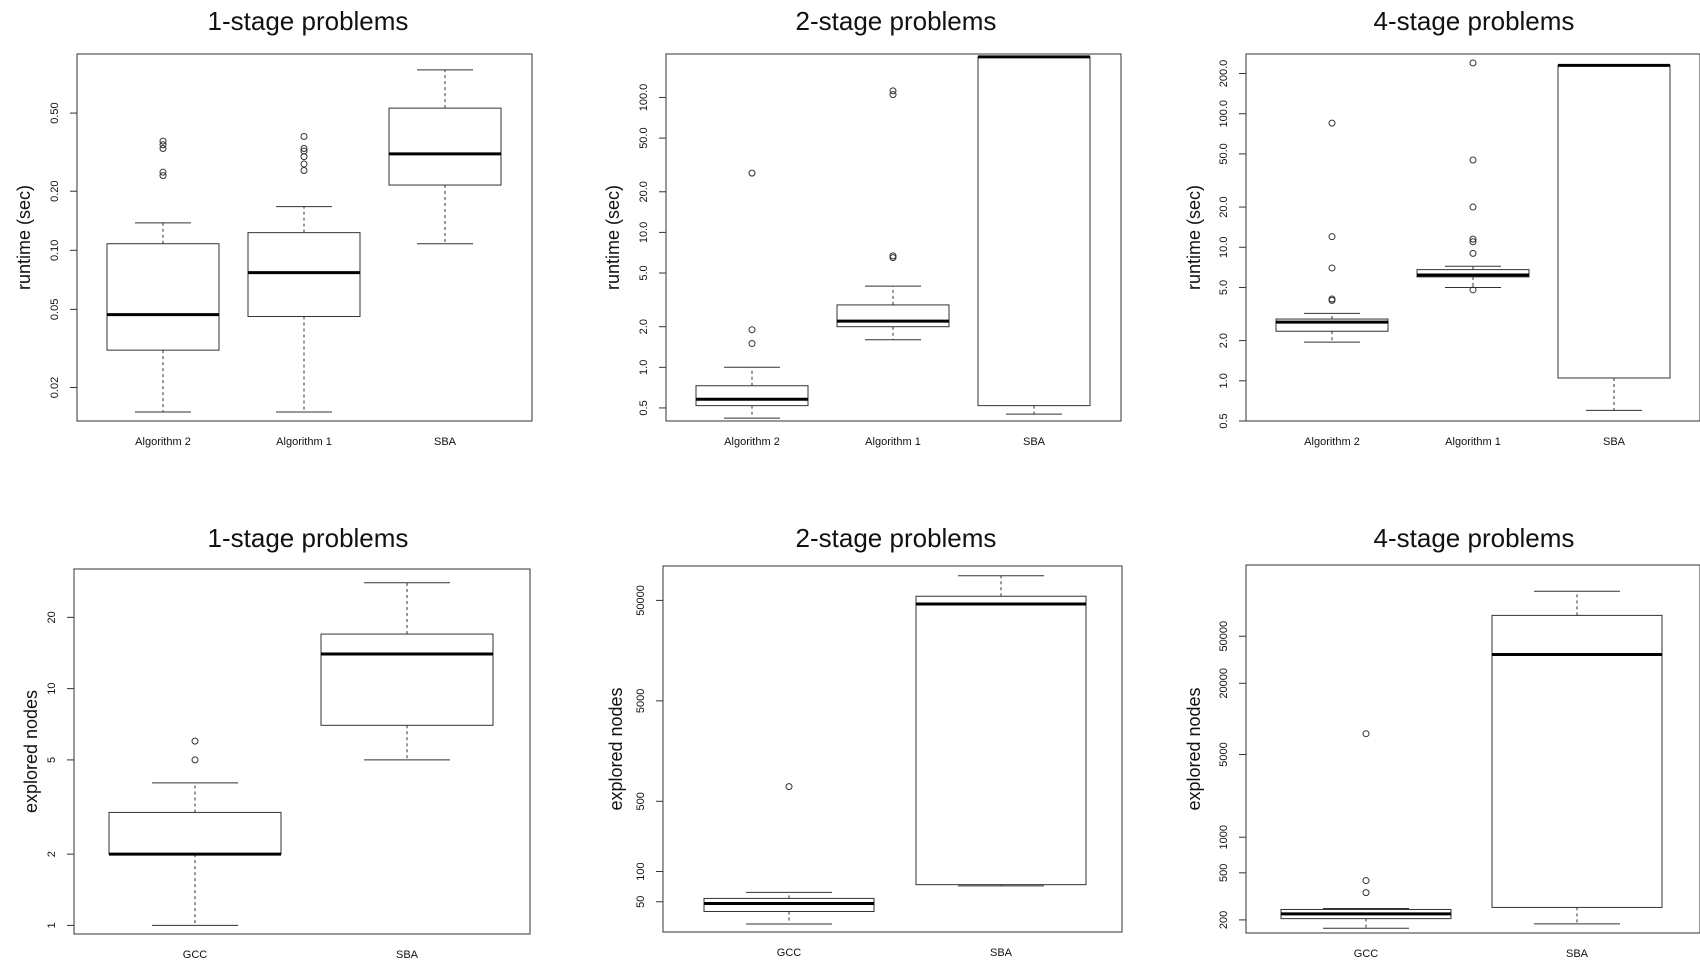 The image size is (1700, 968). I want to click on y-tick-label: 0.5, so click(644, 407).